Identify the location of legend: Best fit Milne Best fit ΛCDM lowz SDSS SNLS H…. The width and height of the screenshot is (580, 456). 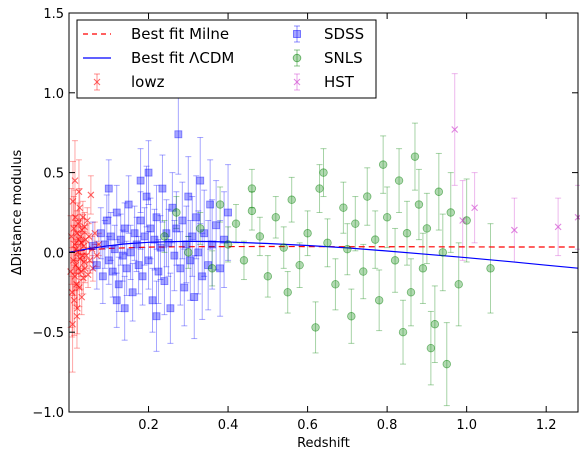
(226, 59).